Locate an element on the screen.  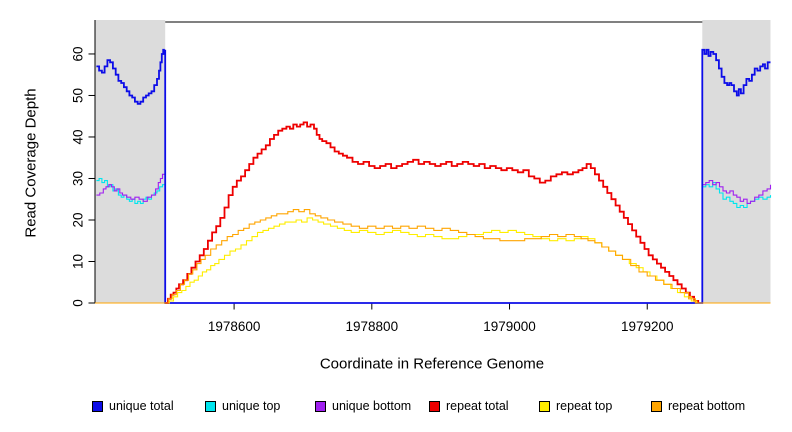
y-tick-label: 60 is located at coordinates (78, 53).